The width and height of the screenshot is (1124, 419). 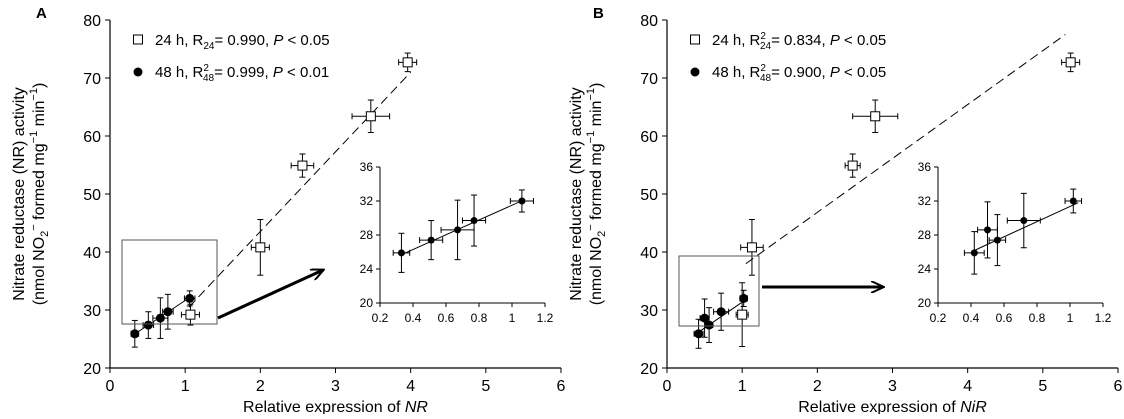 I want to click on legend-entry: 24 h, R24= 0.990, P < 0.05, so click(x=242, y=42).